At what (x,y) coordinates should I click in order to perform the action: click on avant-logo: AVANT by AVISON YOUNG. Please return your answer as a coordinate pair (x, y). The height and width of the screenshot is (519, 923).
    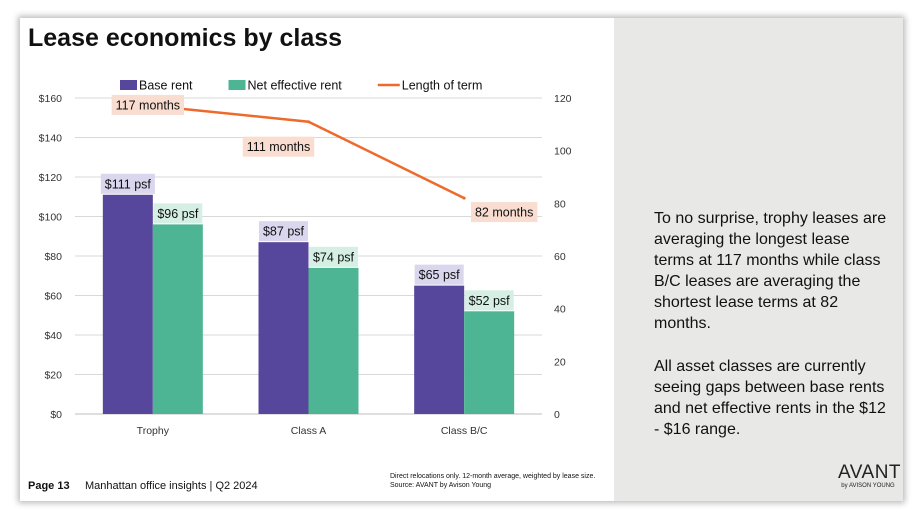
    Looking at the image, I should click on (870, 475).